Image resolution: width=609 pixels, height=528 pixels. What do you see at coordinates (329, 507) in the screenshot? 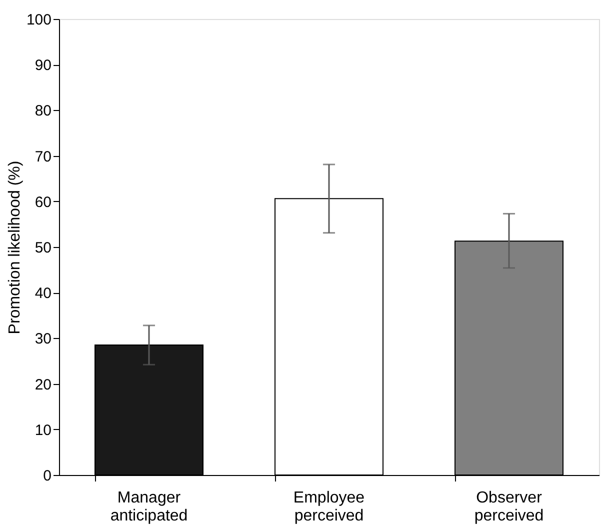
I see `x-tick-label: Employee perceived` at bounding box center [329, 507].